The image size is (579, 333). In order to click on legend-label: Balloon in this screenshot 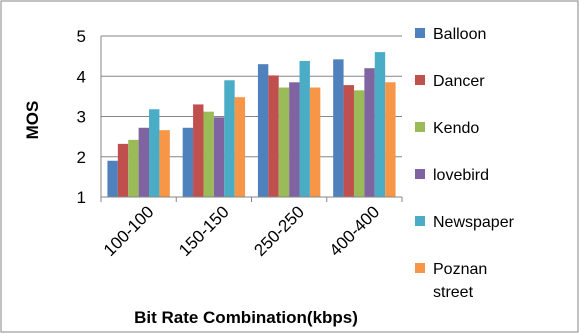, I will do `click(459, 34)`.